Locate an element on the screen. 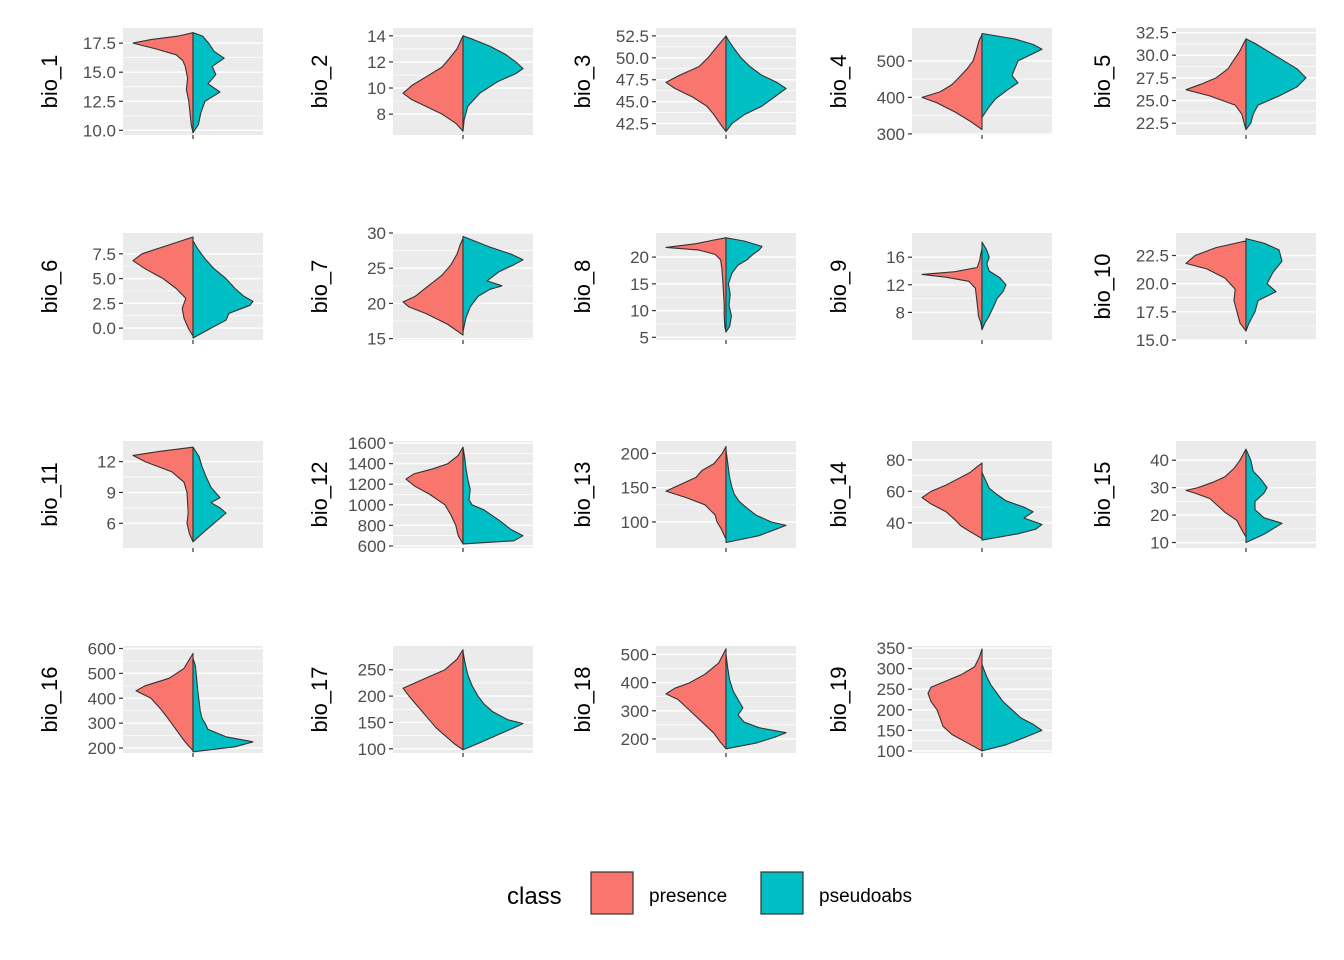  panel-bio-3: 42.5 45.0 47.5 50.0 52.5 bio_3 is located at coordinates (683, 83).